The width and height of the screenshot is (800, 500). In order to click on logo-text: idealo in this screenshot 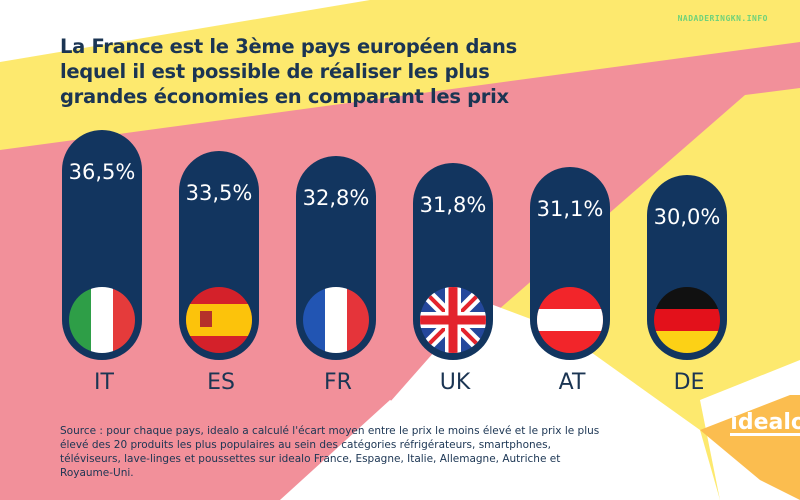, I will do `click(765, 422)`.